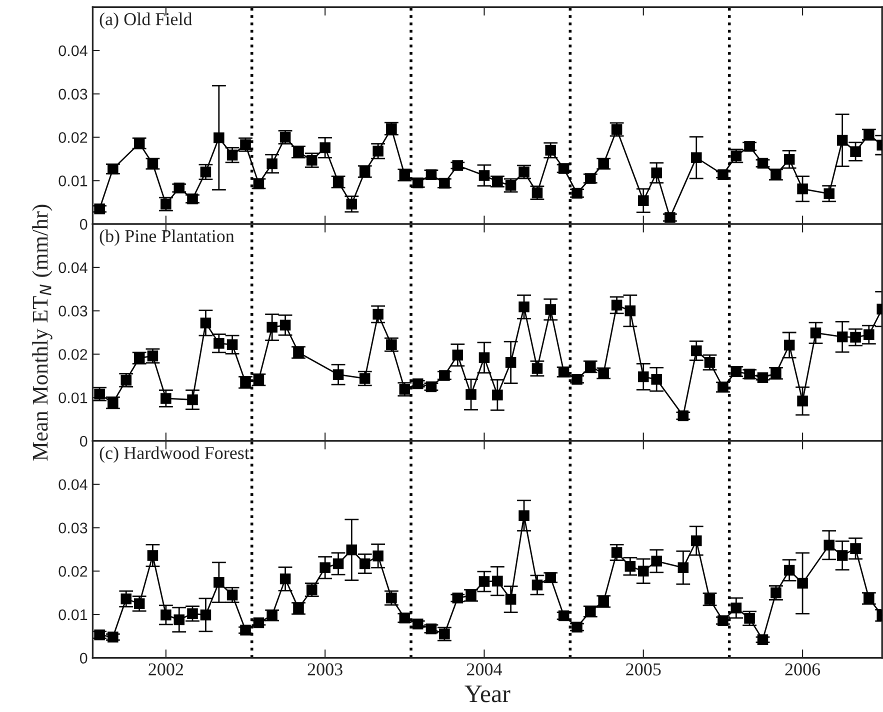  What do you see at coordinates (165, 669) in the screenshot?
I see `x-tick-label: 2002` at bounding box center [165, 669].